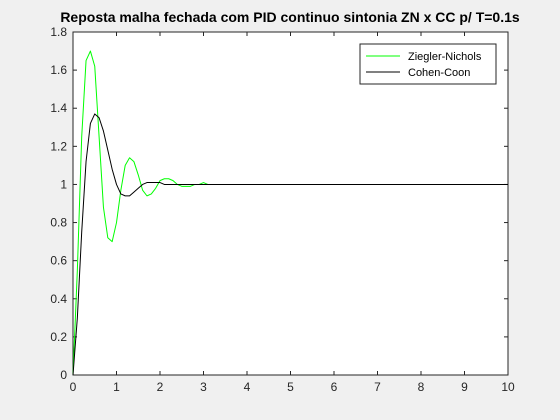 Image resolution: width=560 pixels, height=420 pixels. Describe the element at coordinates (63, 184) in the screenshot. I see `y-tick-label: 1` at that location.